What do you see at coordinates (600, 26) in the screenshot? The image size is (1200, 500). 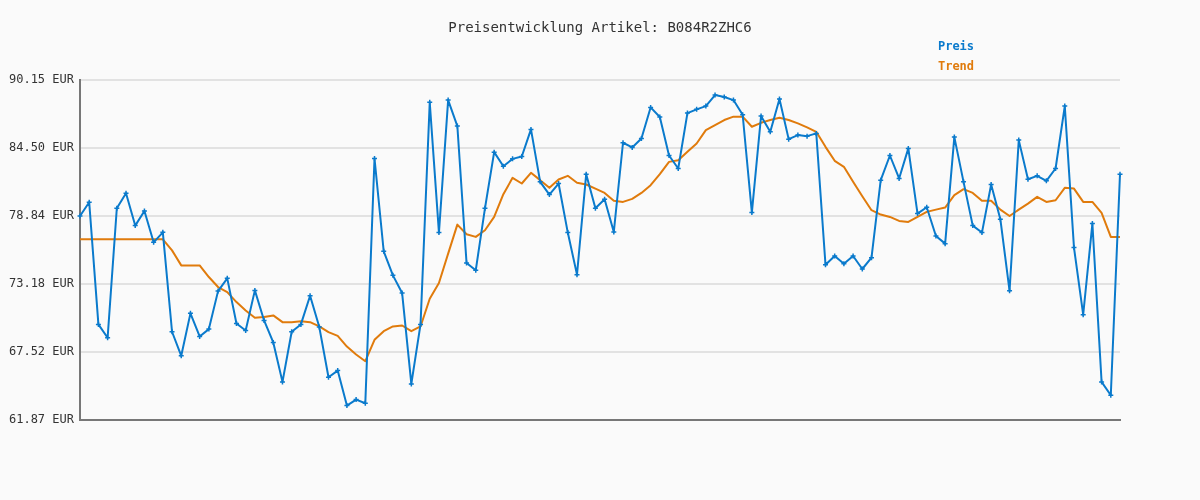 I see `chart-title: Preisentwicklung Artikel: B084R2ZHC6` at bounding box center [600, 26].